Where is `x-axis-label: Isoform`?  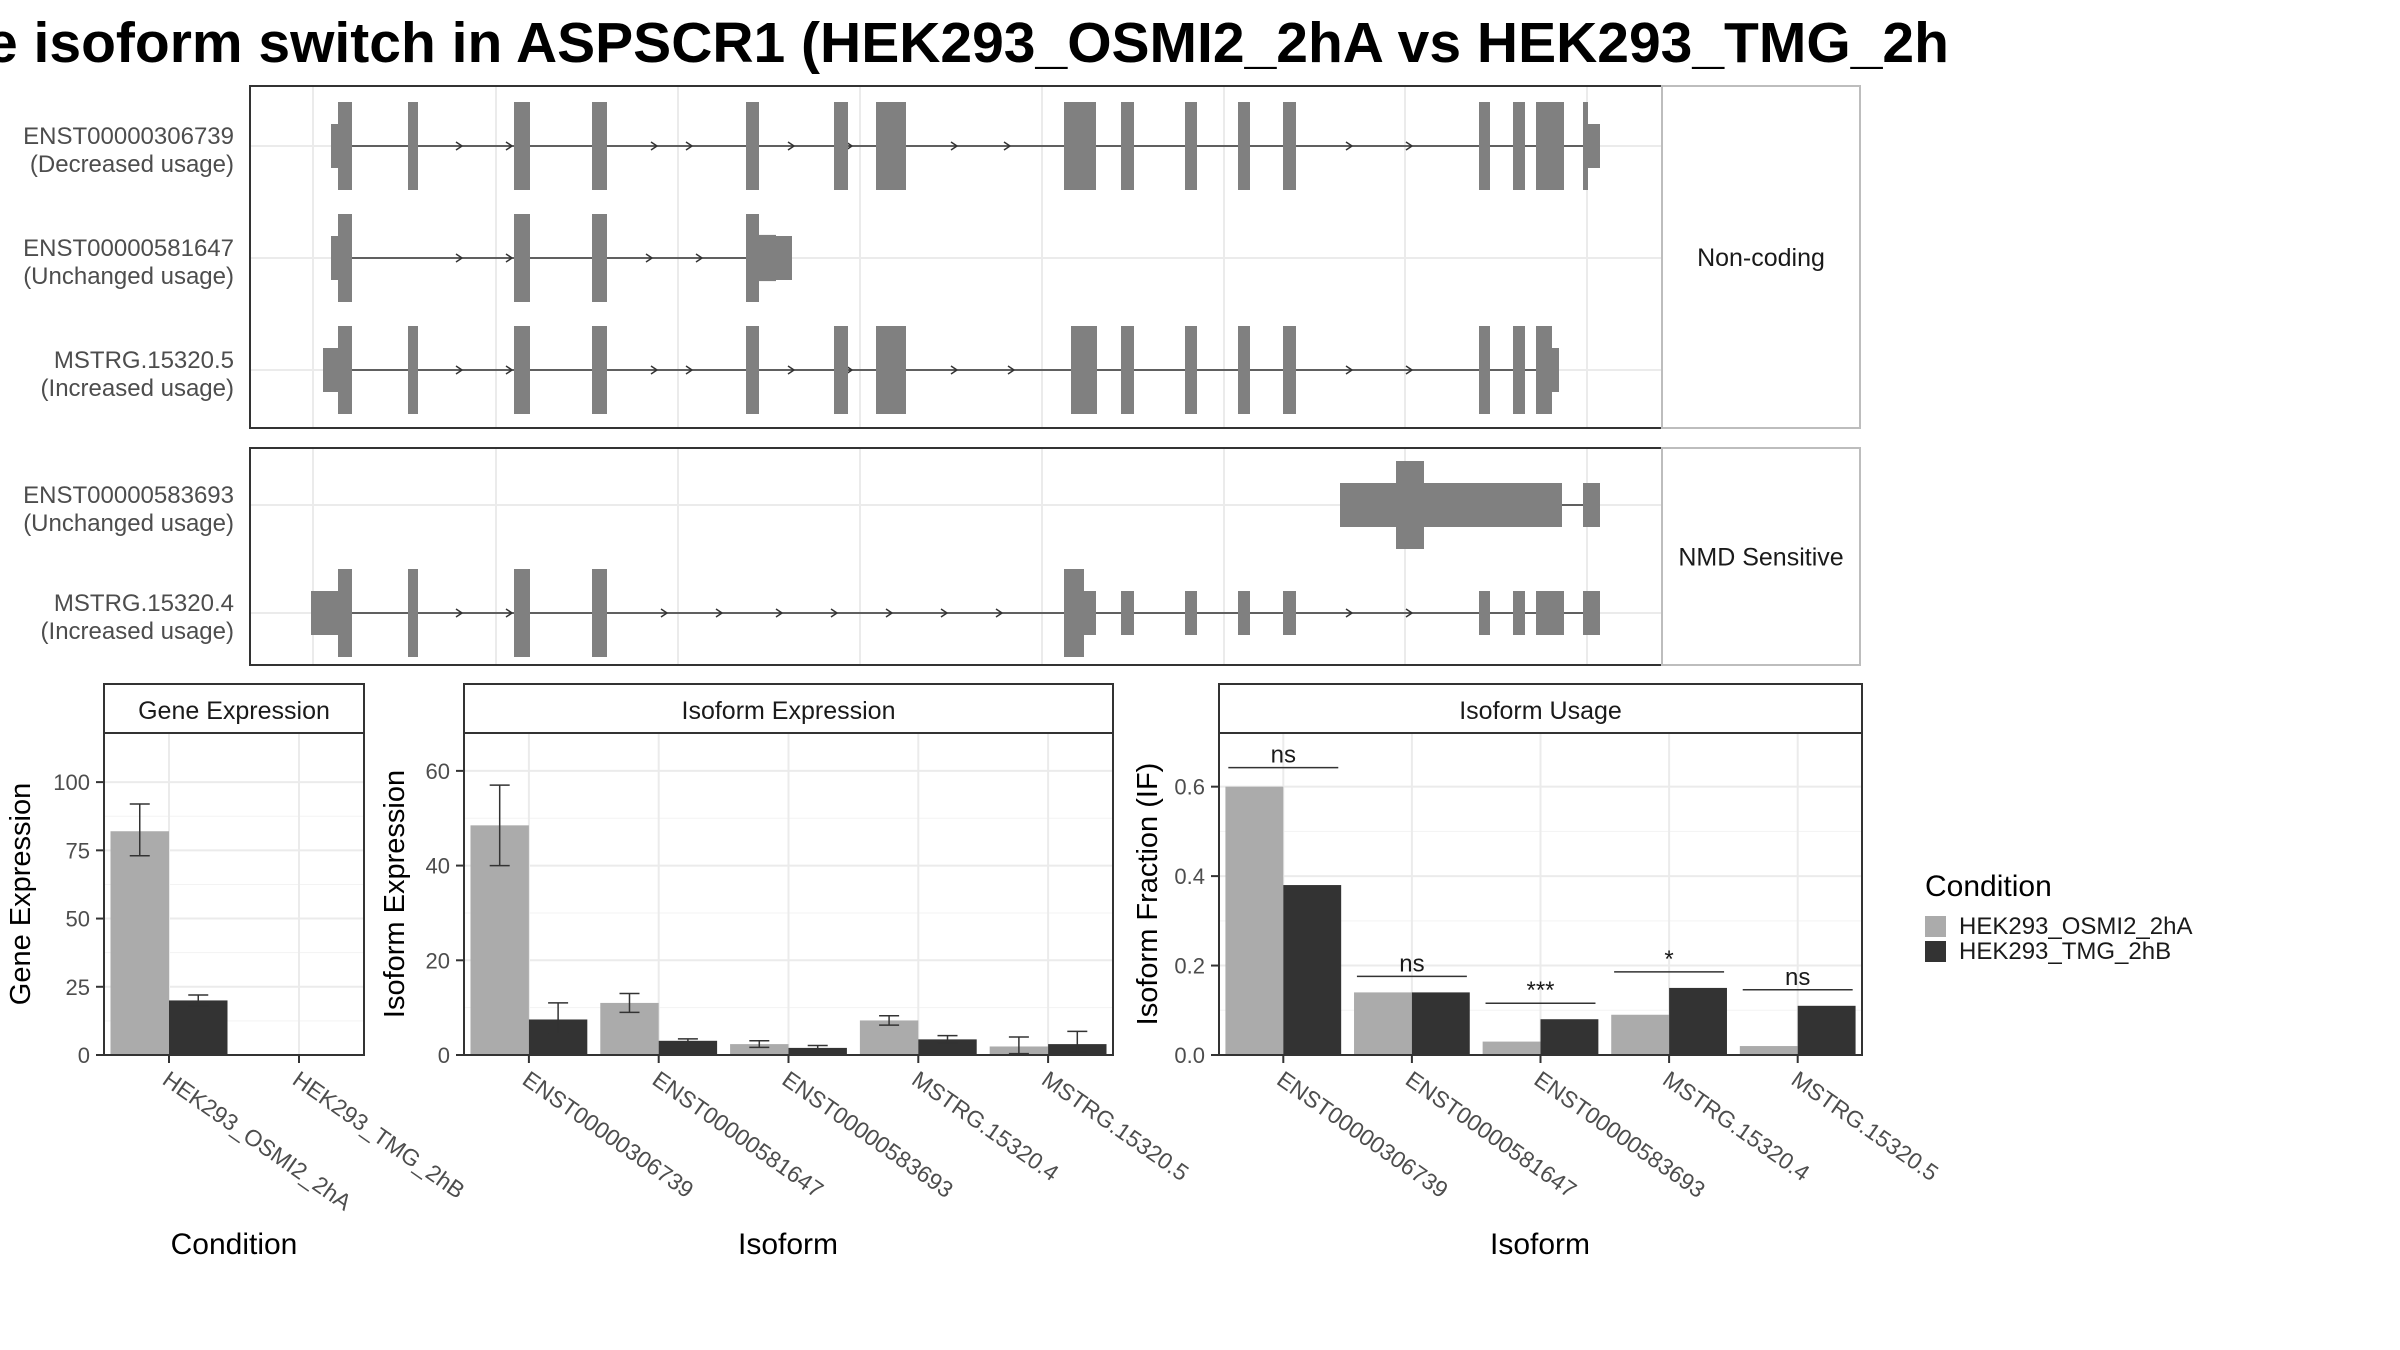 x-axis-label: Isoform is located at coordinates (788, 1244).